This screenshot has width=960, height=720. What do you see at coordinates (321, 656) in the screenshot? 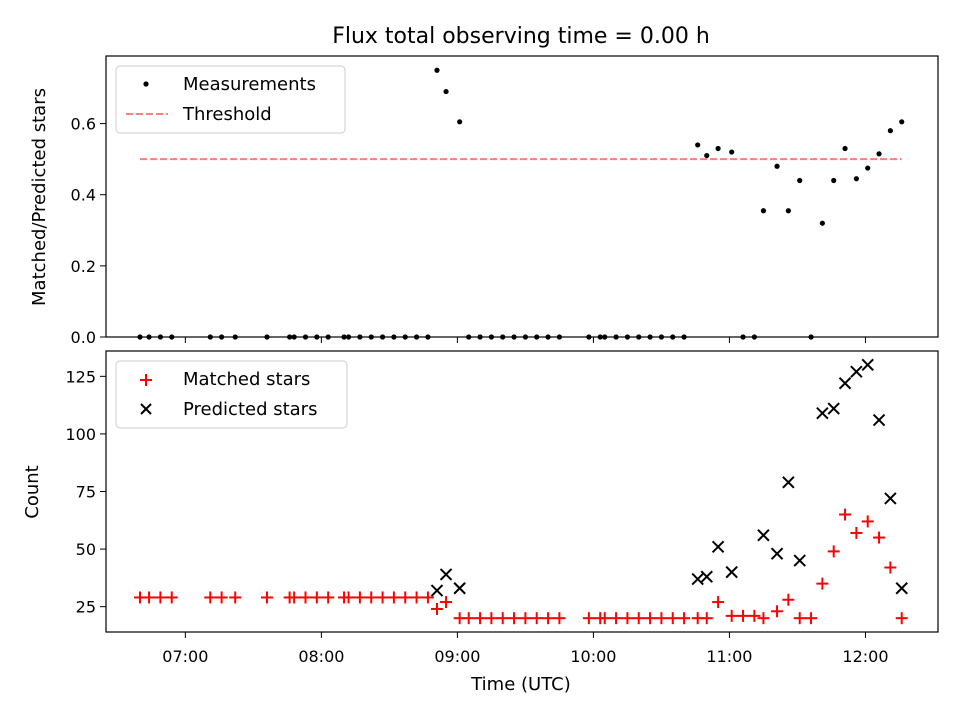
I see `x-tick-label: 08:00` at bounding box center [321, 656].